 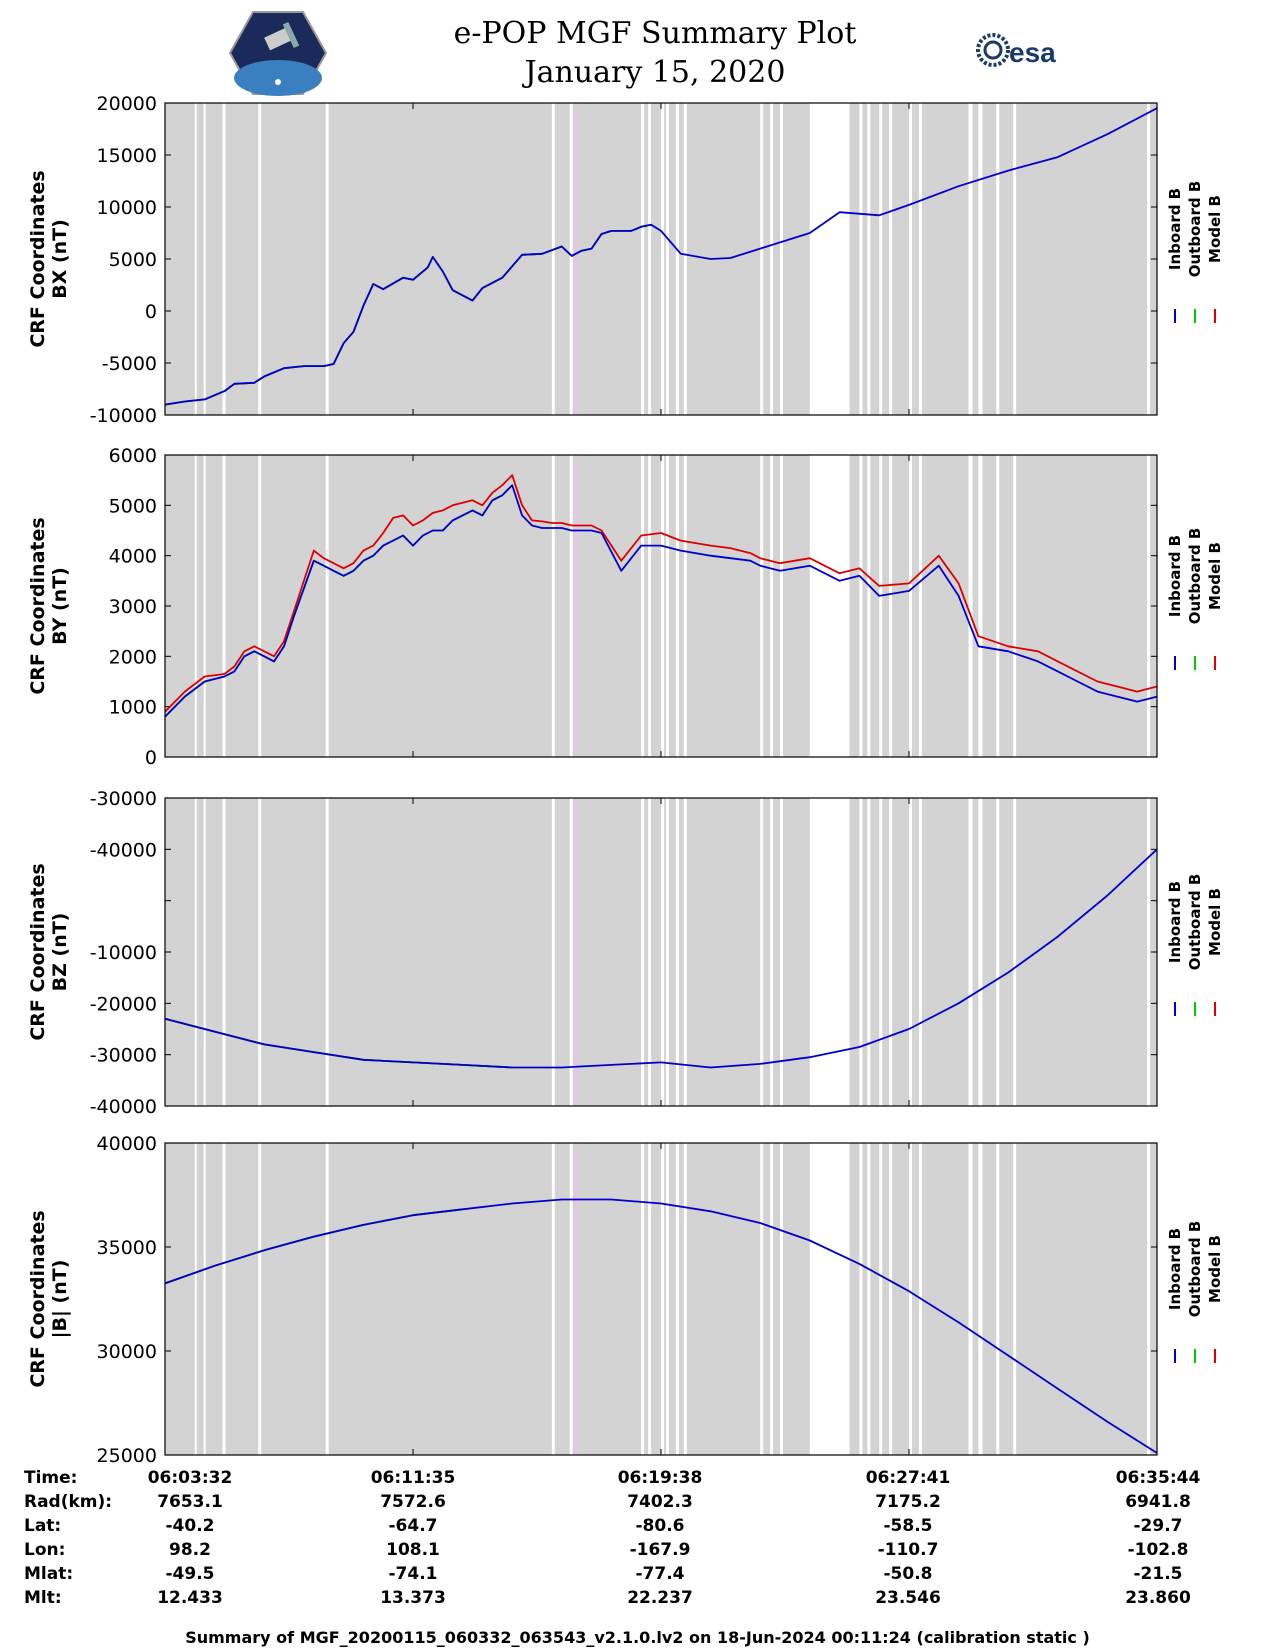 I want to click on y-axis-label: |B| (nT), so click(x=60, y=1299).